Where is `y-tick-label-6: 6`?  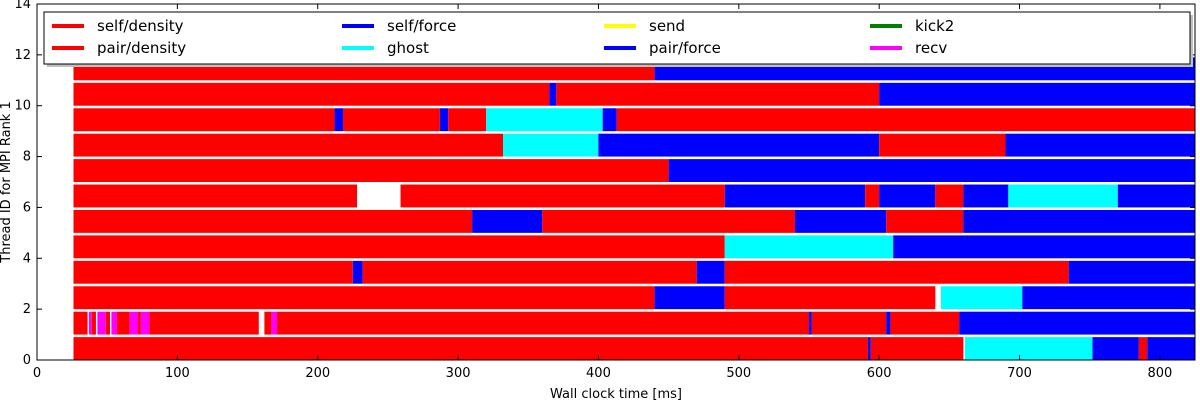
y-tick-label-6: 6 is located at coordinates (27, 207).